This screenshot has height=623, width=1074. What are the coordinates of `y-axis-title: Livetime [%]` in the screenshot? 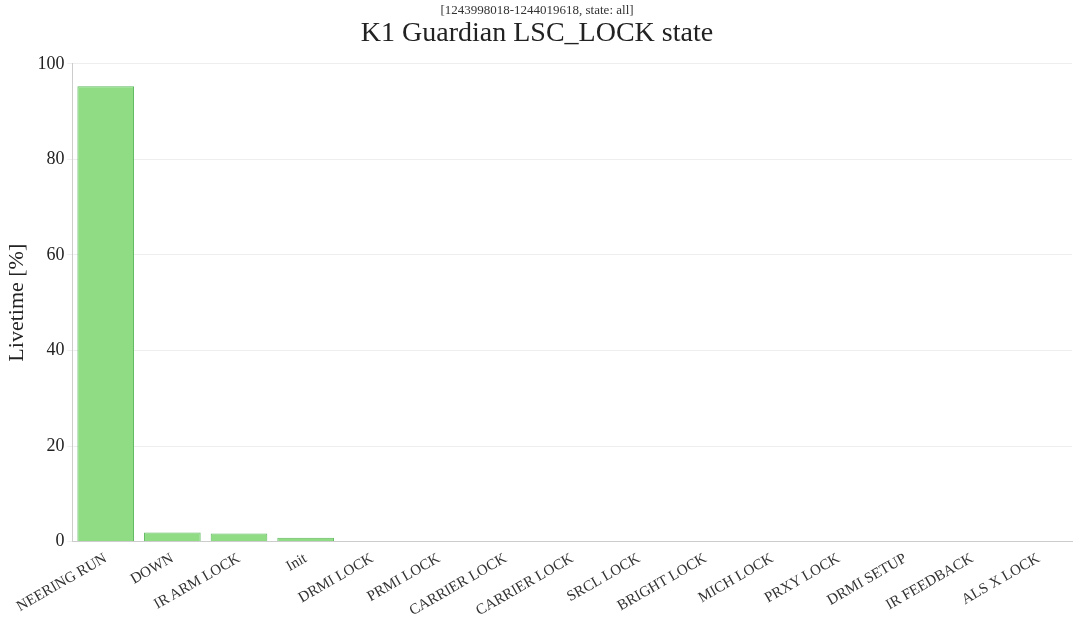 It's located at (15, 302).